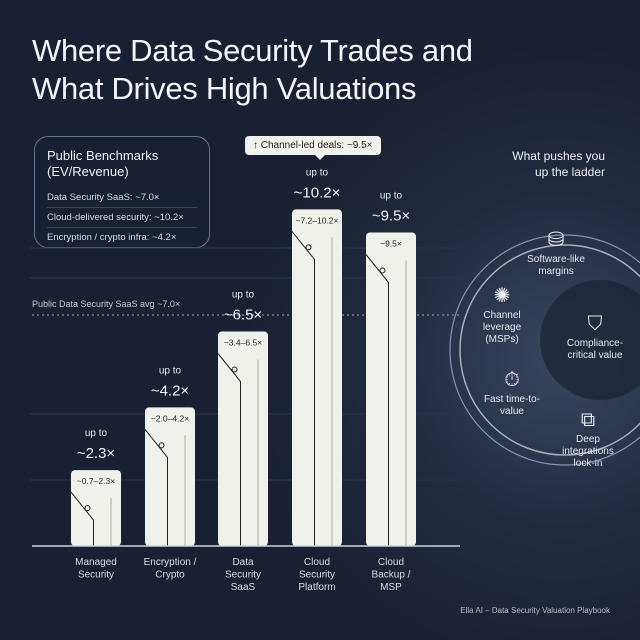 The width and height of the screenshot is (640, 640). What do you see at coordinates (512, 380) in the screenshot?
I see `stopwatch-icon: ⏱` at bounding box center [512, 380].